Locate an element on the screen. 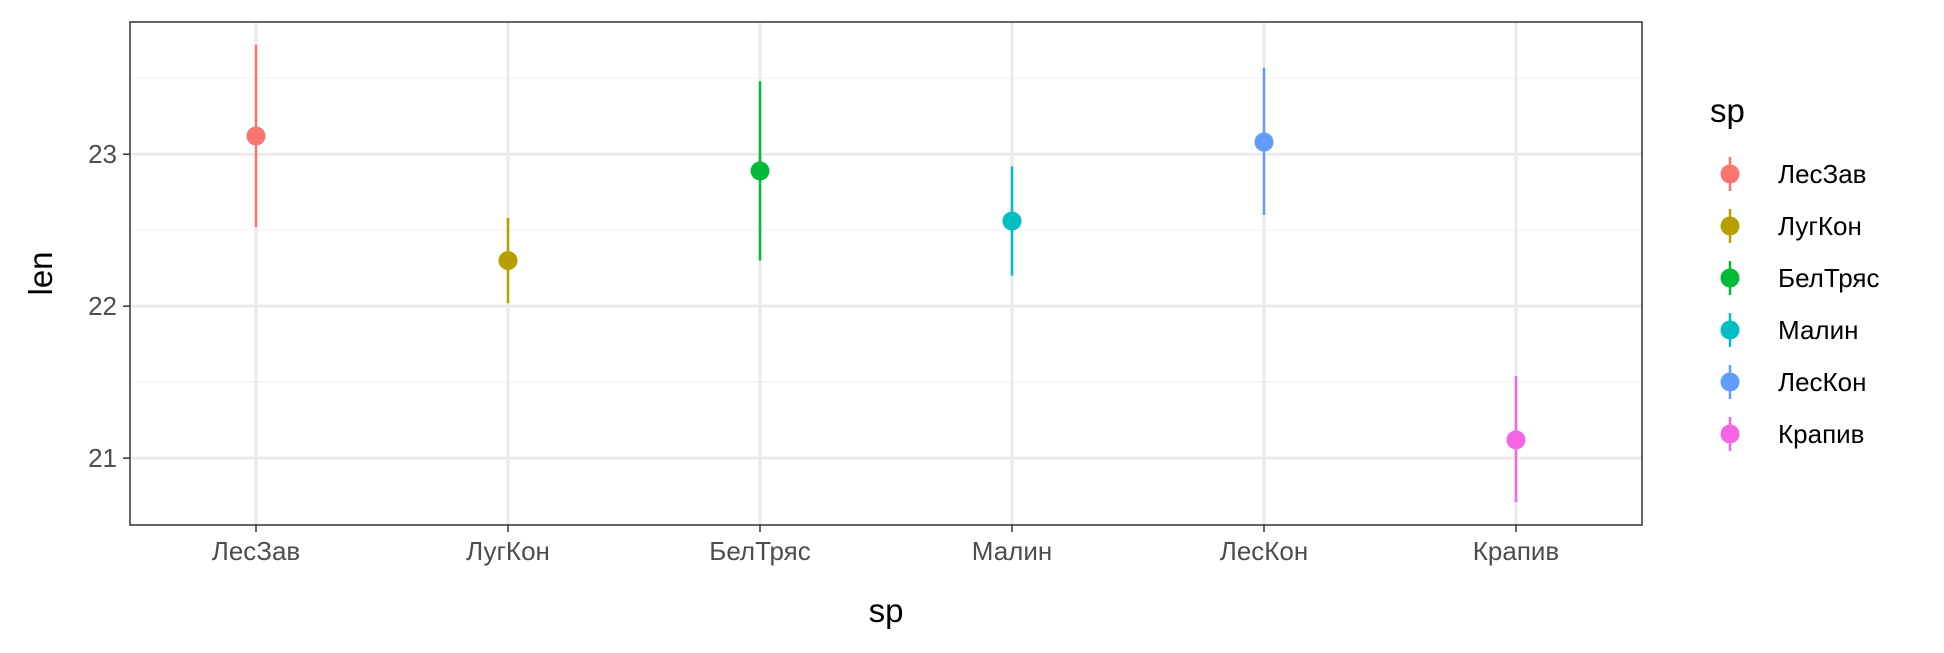 The height and width of the screenshot is (653, 1944). x-axis-title: sp is located at coordinates (886, 610).